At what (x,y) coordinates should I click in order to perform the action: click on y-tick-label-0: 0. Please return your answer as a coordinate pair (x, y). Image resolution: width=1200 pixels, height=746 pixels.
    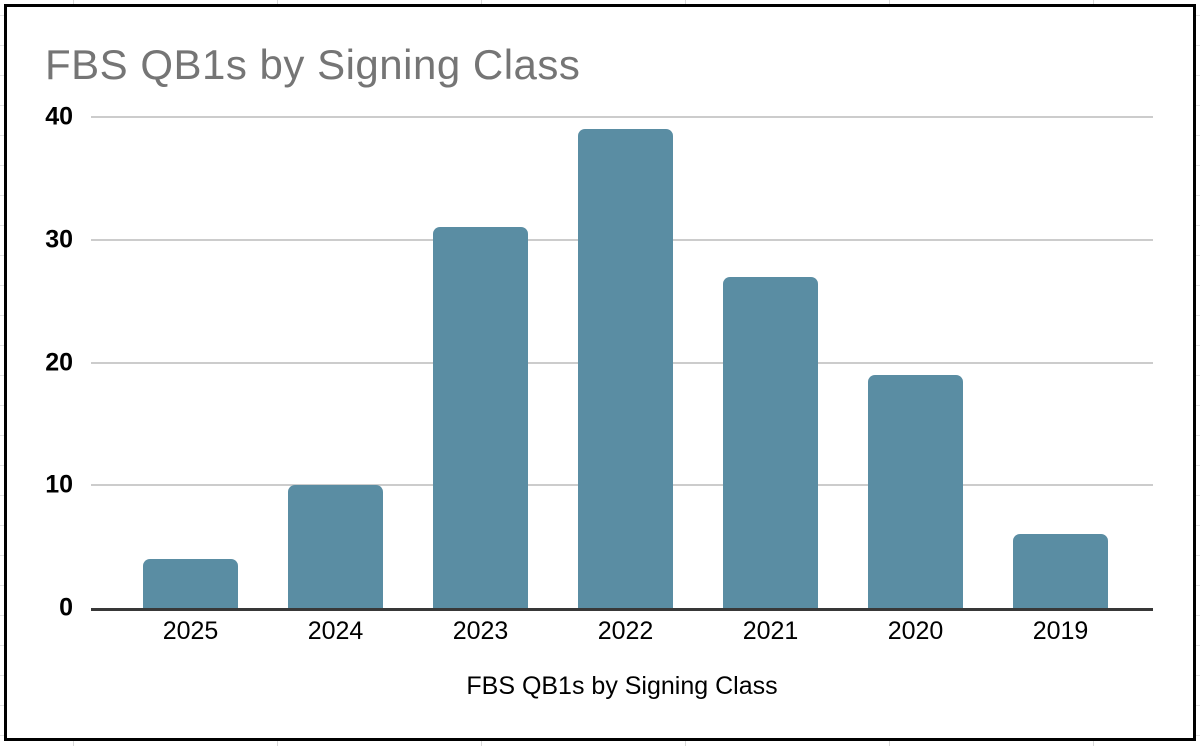
    Looking at the image, I should click on (66, 607).